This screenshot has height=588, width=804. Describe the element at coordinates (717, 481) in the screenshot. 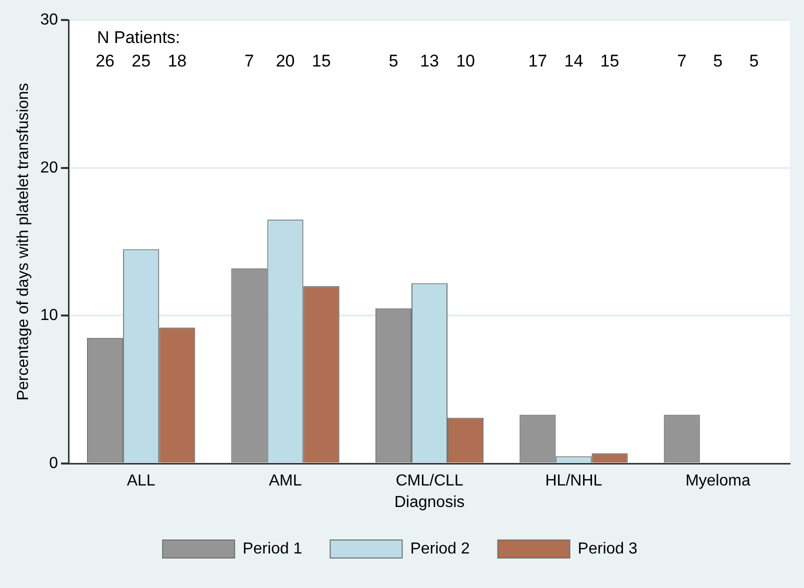

I see `x-tick-label: Myeloma` at that location.